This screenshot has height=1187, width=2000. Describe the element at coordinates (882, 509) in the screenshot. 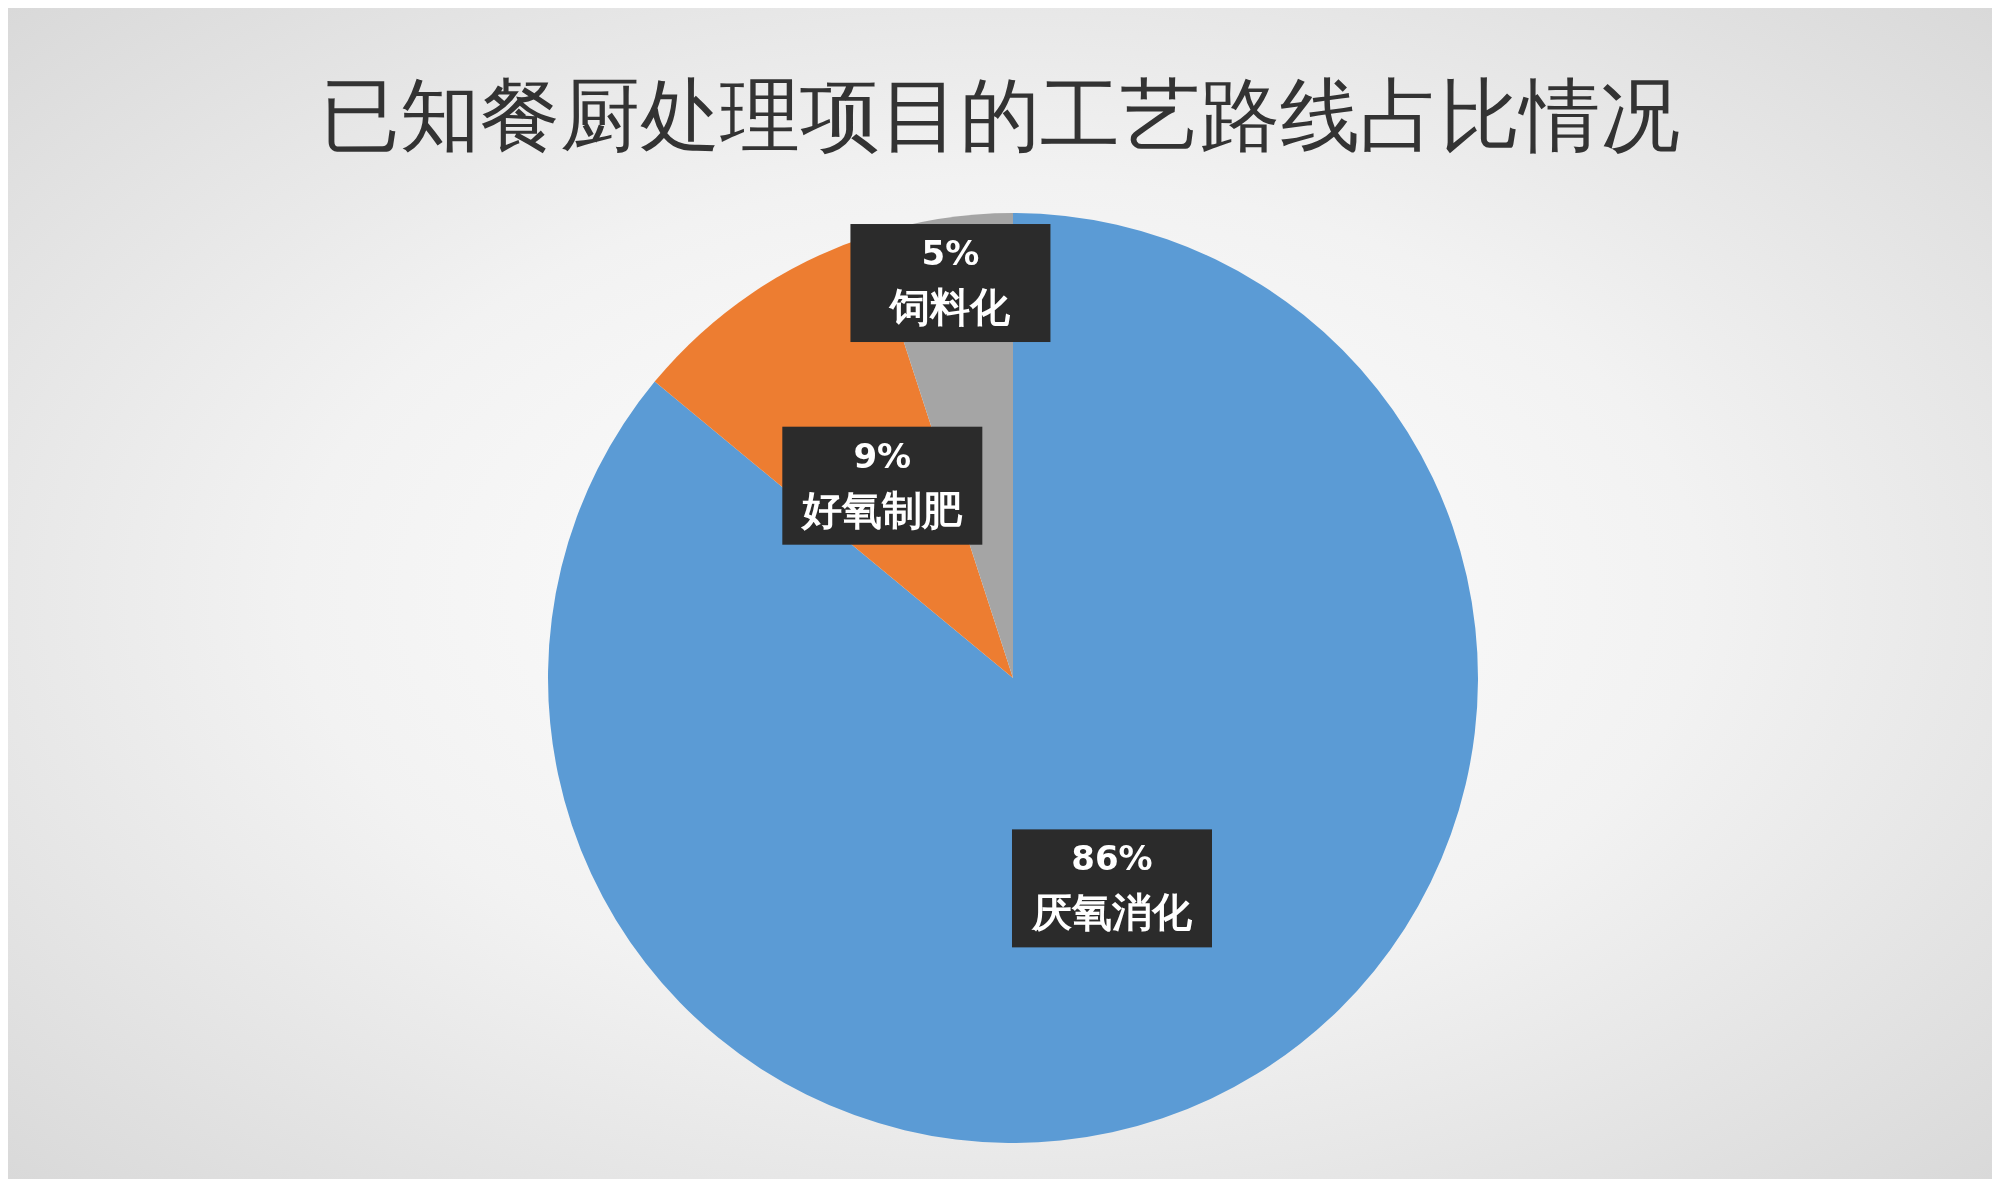

I see `slice-label: 好氧制肥` at that location.